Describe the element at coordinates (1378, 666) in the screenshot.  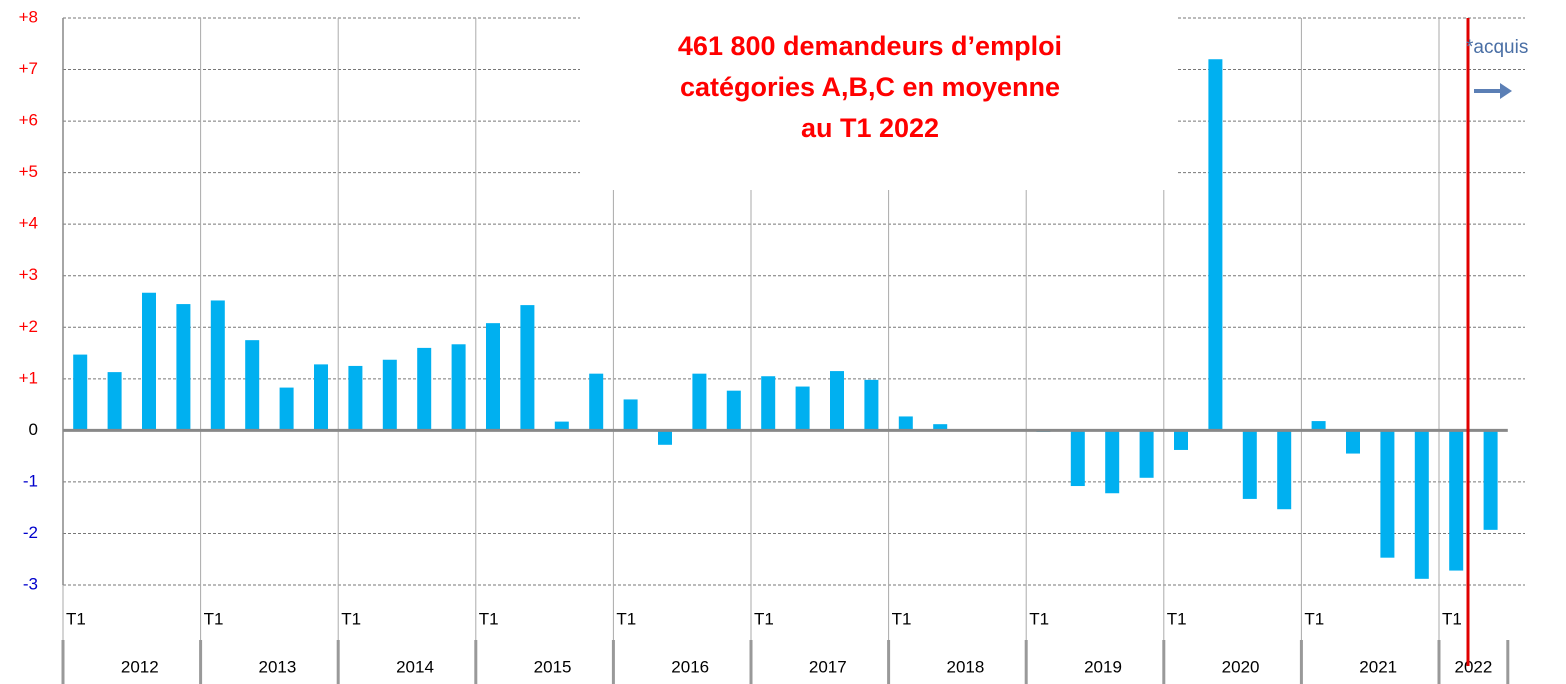
I see `year-label: 2021` at that location.